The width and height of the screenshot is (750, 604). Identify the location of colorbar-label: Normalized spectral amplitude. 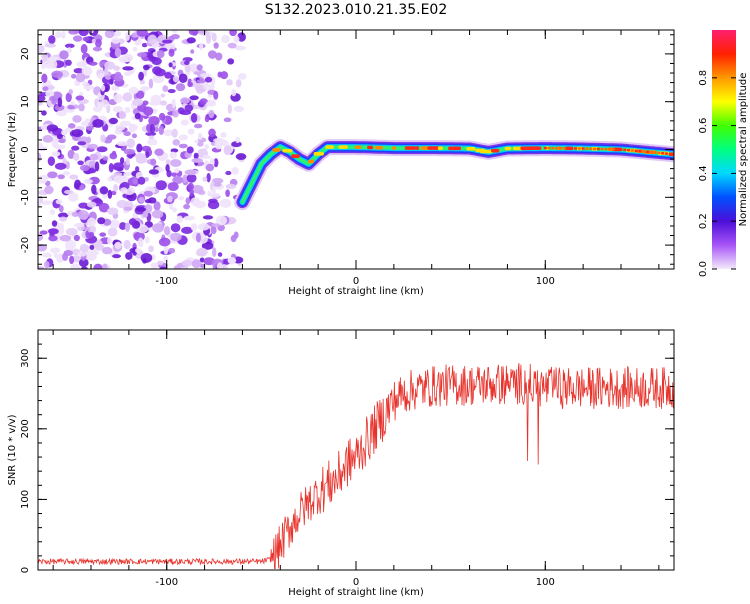
(743, 150).